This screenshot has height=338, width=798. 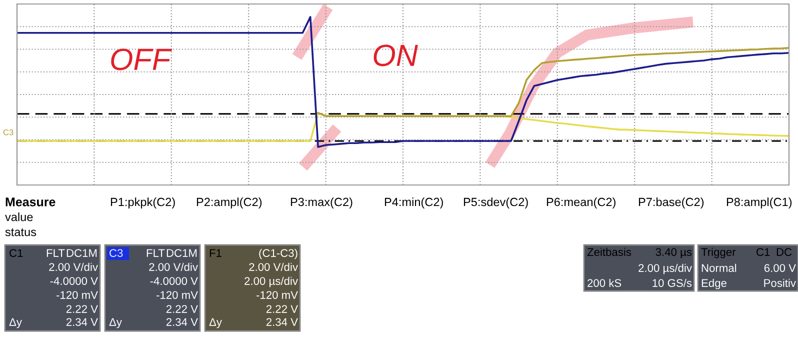 What do you see at coordinates (581, 202) in the screenshot?
I see `text: P6:mean(C2)` at bounding box center [581, 202].